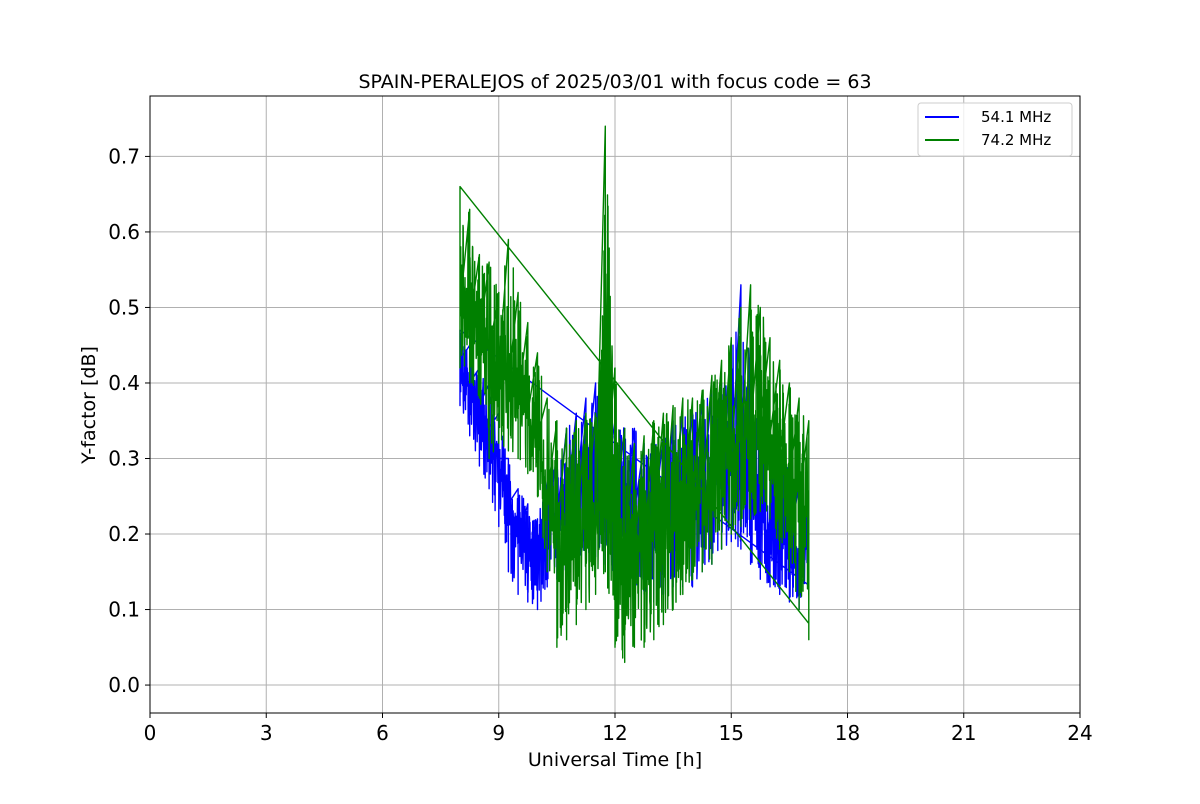 The image size is (1200, 804). I want to click on x-tick-label: 3, so click(266, 733).